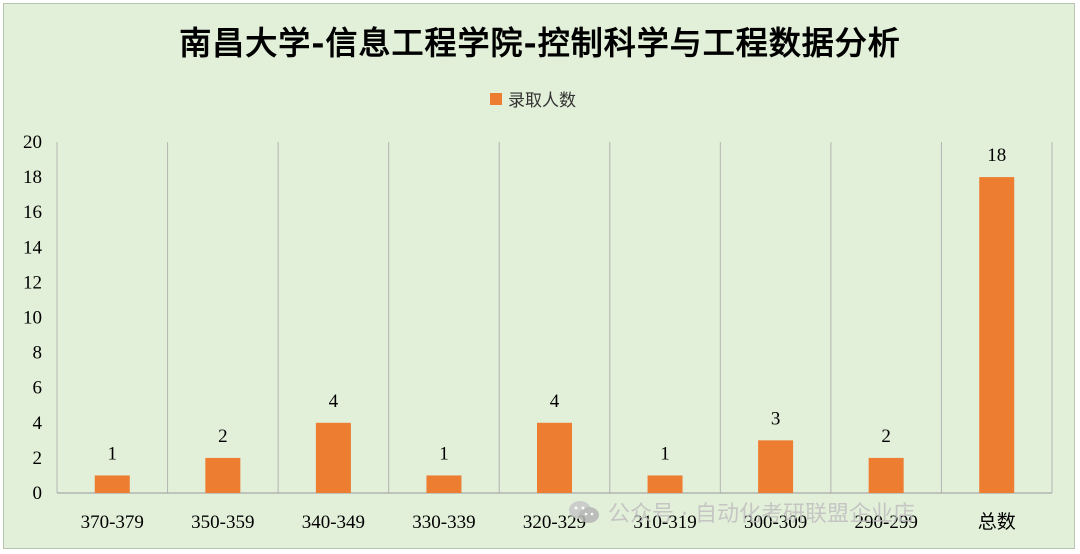  Describe the element at coordinates (38, 388) in the screenshot. I see `y-tick-label: 6` at that location.